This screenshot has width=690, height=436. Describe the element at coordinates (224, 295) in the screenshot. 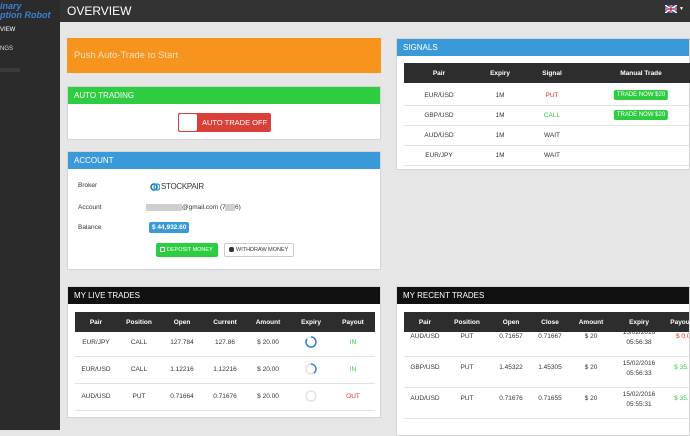

I see `panel-header: MY LIVE TRADES` at that location.